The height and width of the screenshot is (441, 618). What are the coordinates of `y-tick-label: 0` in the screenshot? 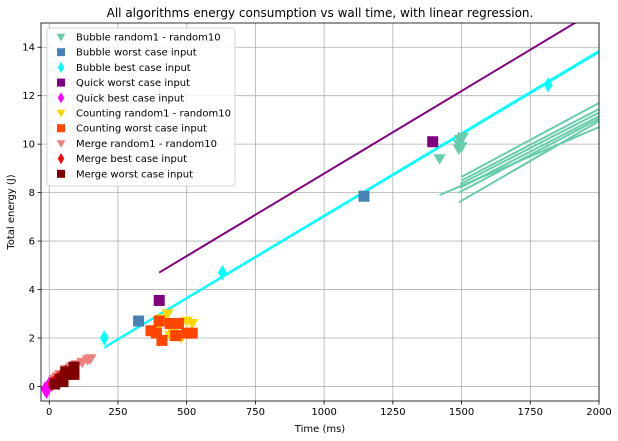 It's located at (32, 387).